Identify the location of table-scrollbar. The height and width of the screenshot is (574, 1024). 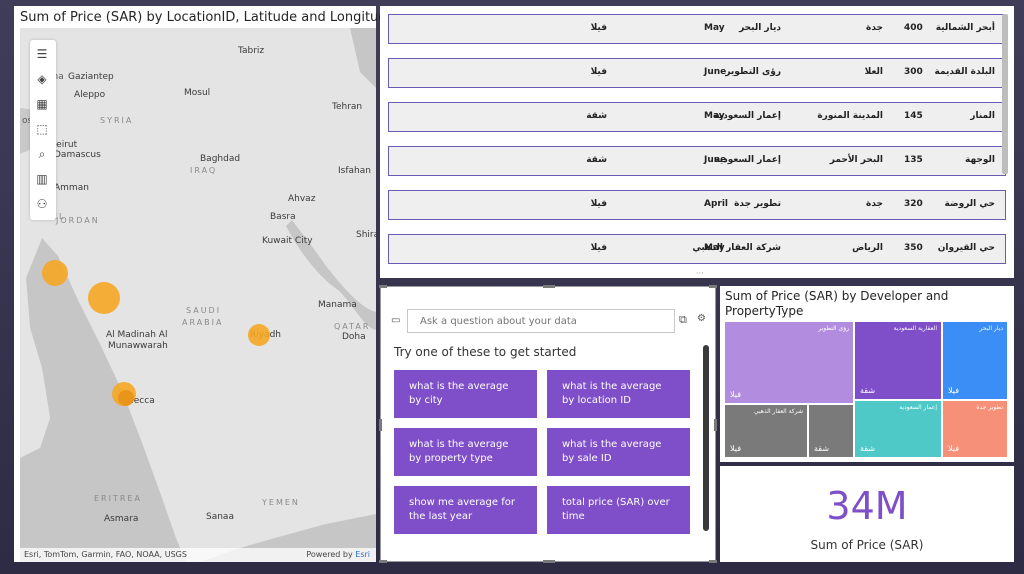
(1005, 94).